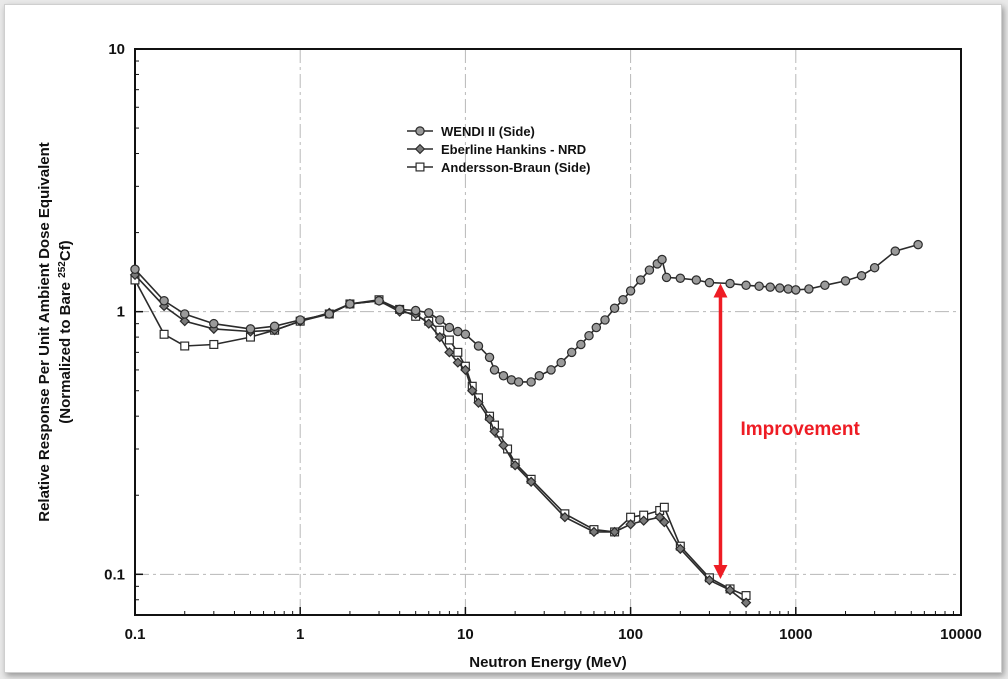 This screenshot has width=1008, height=679. I want to click on y-axis-label-line2: (Normalized to Bare 252Cf), so click(66, 331).